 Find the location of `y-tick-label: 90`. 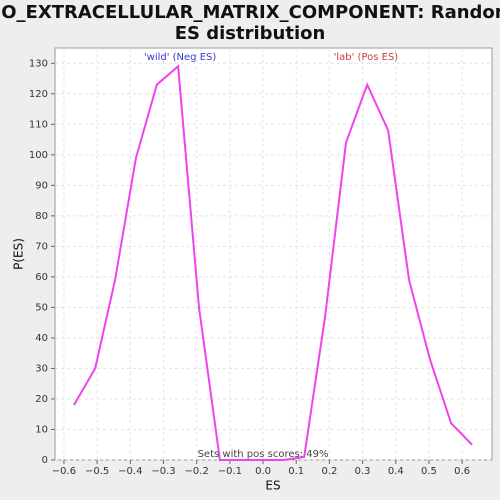

y-tick-label: 90 is located at coordinates (41, 185).